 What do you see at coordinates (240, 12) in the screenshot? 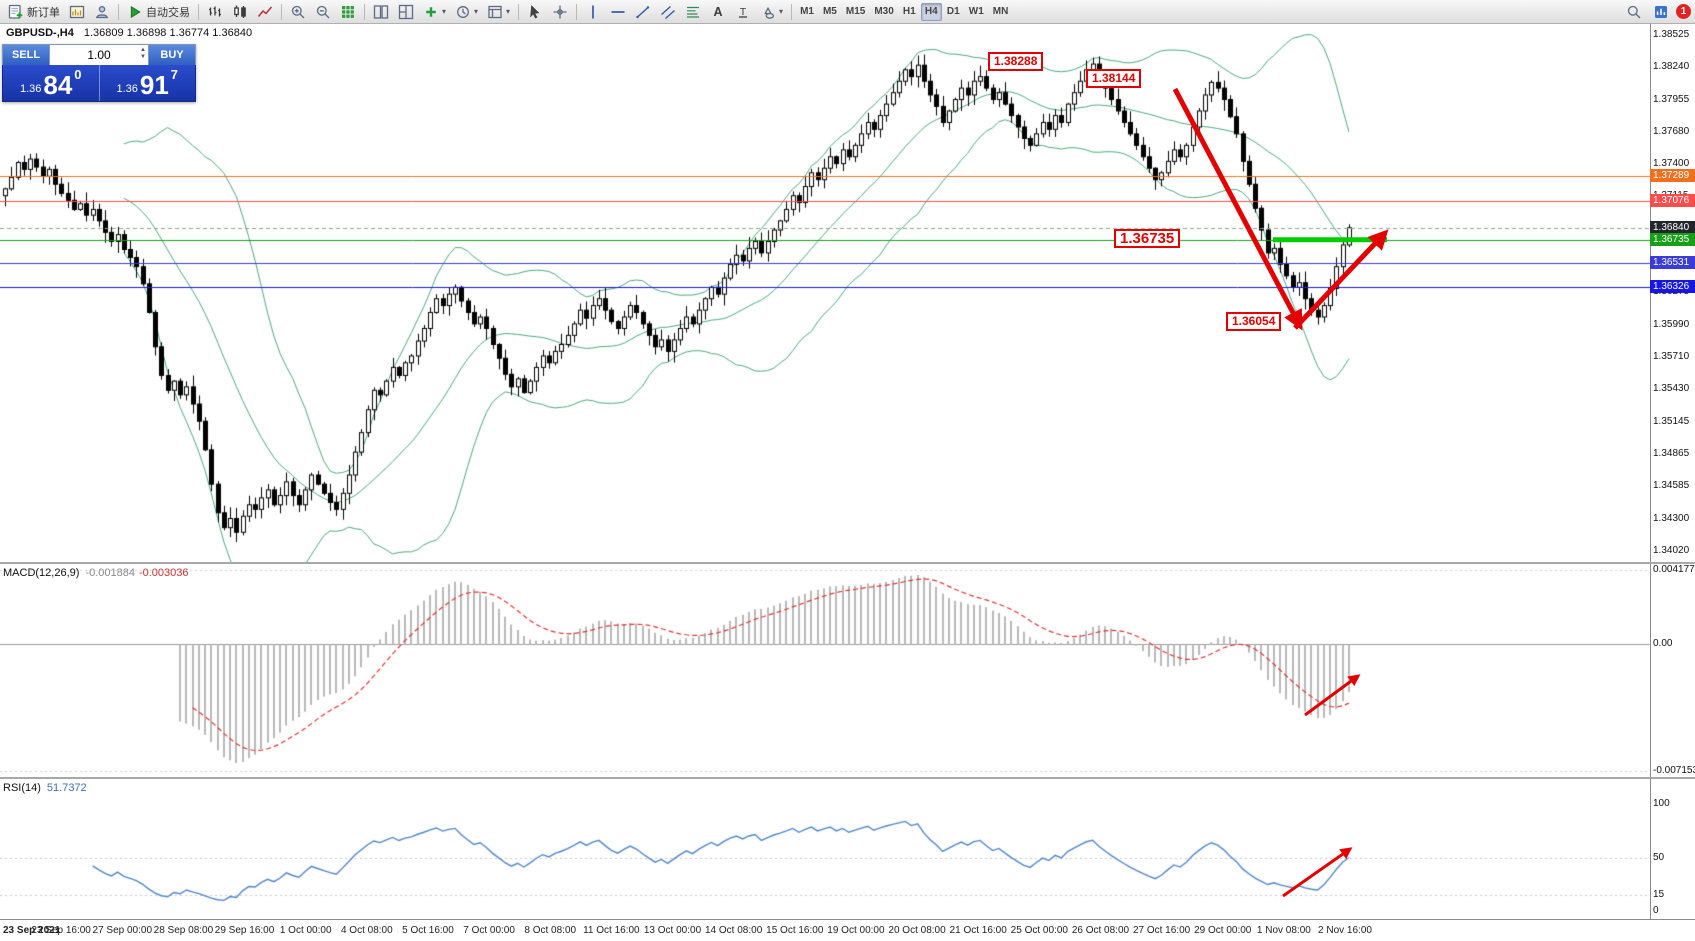
I see `toolbar-candlestick-chart-button` at bounding box center [240, 12].